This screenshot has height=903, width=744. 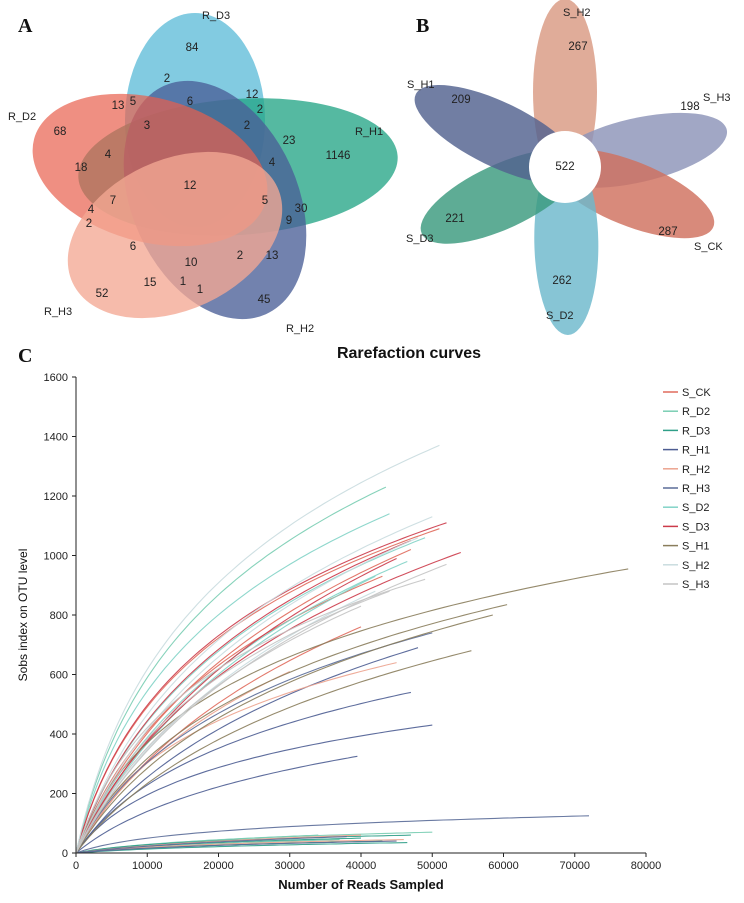 I want to click on venn-region: 7, so click(x=113, y=201).